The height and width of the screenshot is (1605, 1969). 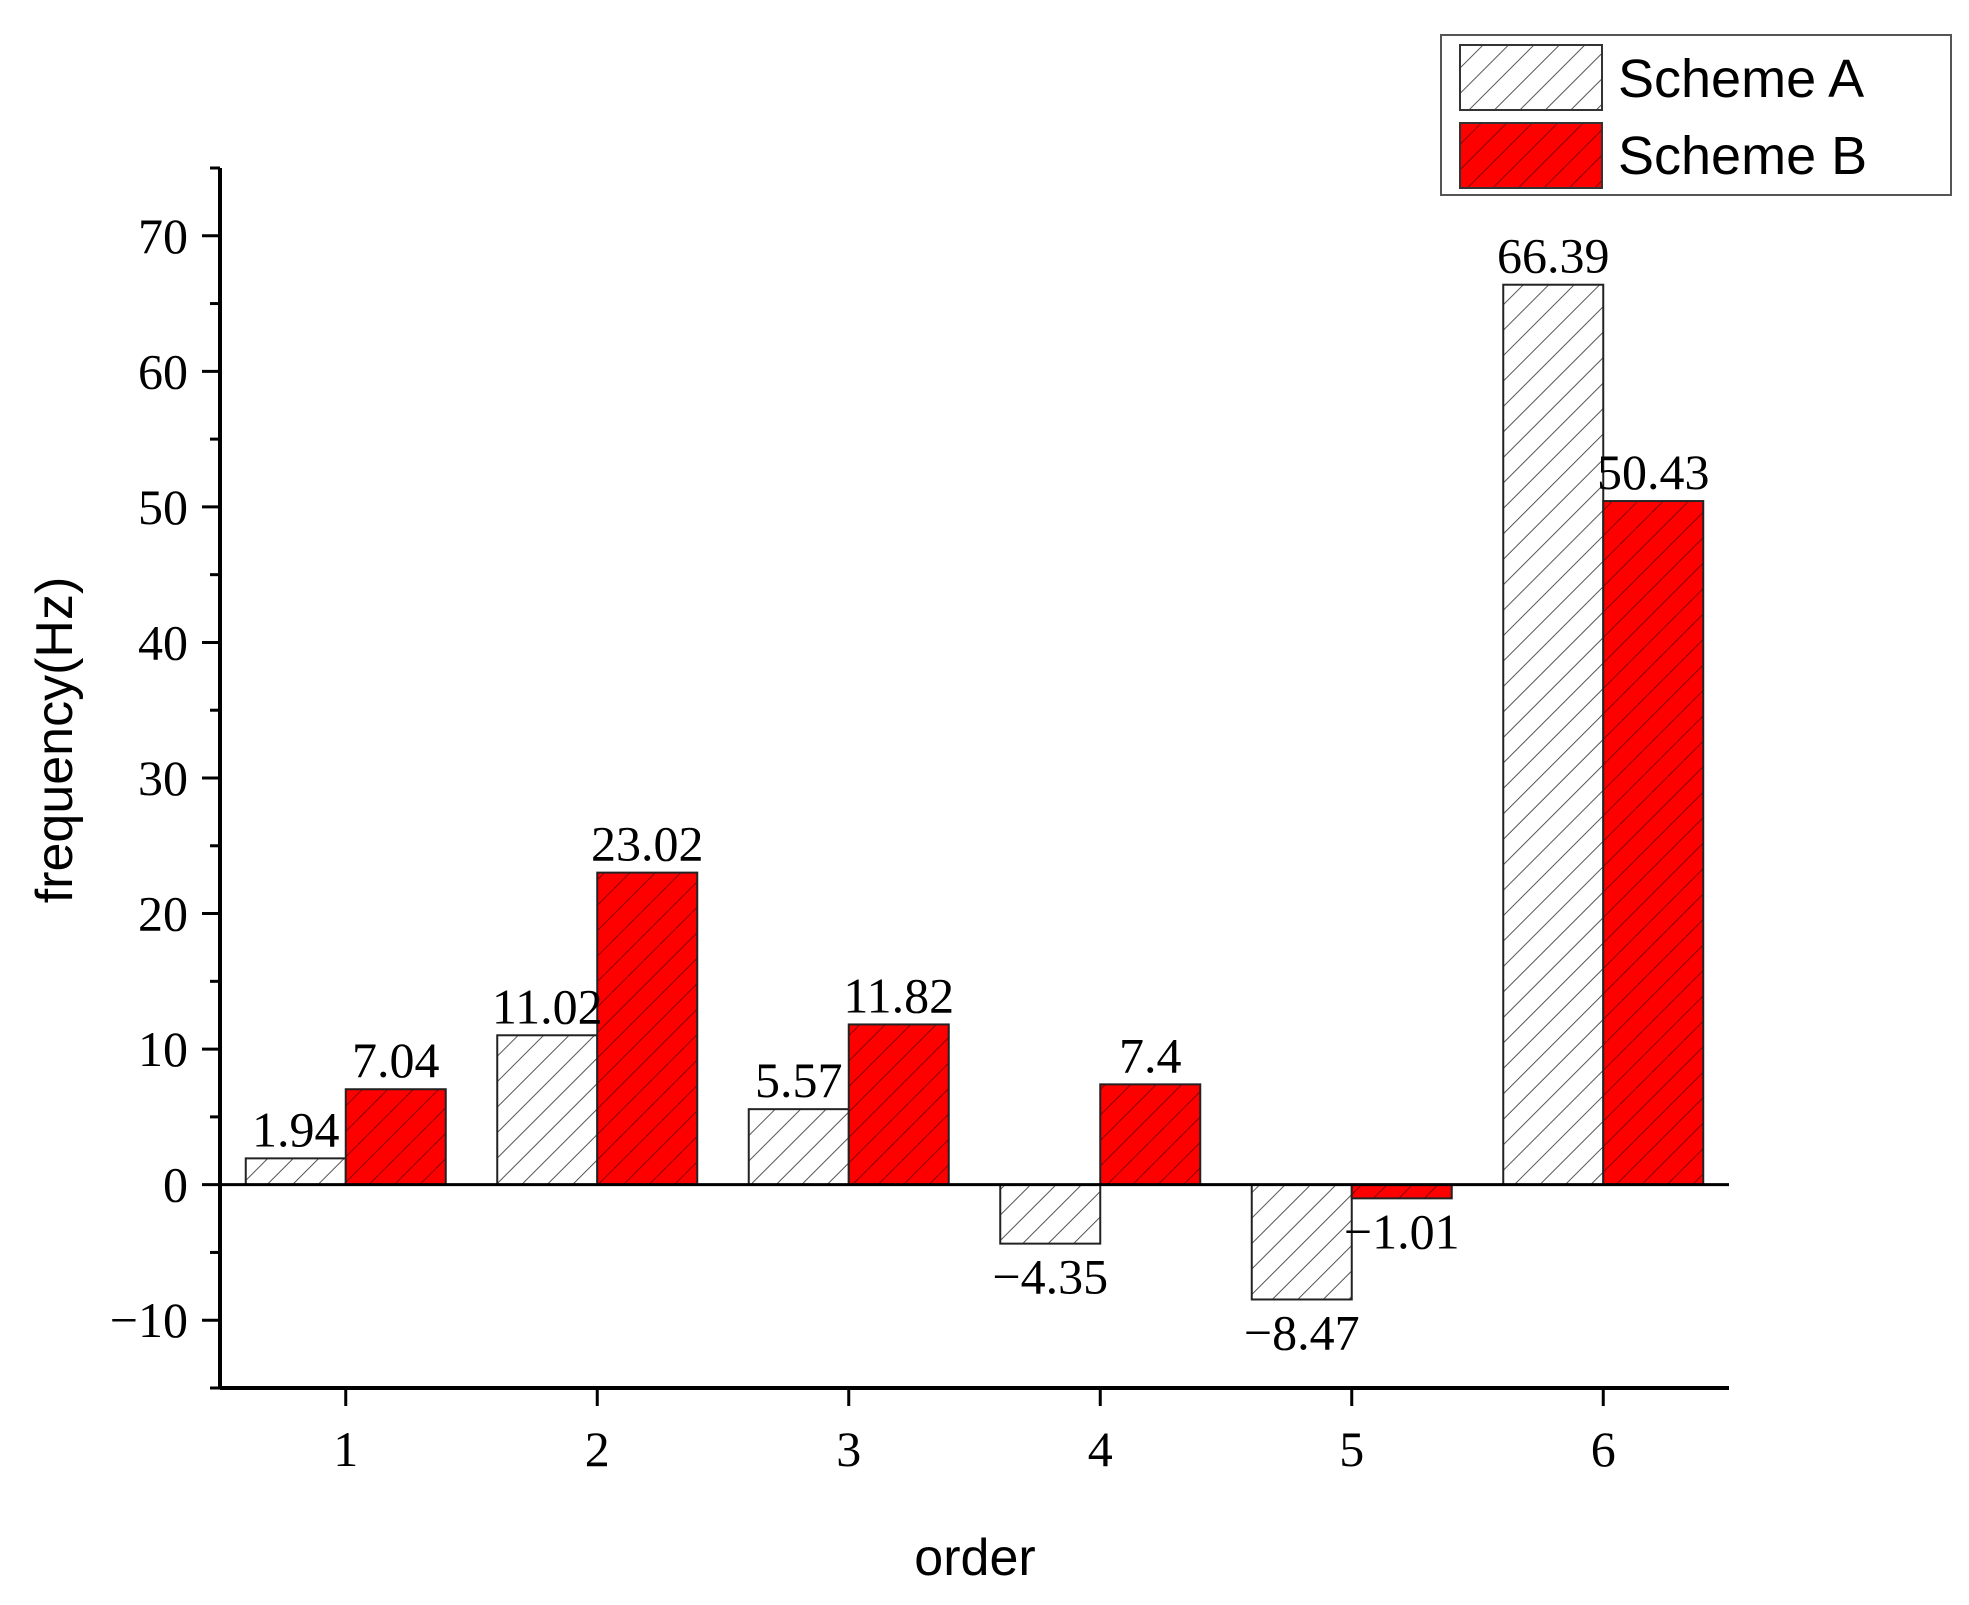 I want to click on data-label-scheme-a-6: 66.39, so click(x=1553, y=256).